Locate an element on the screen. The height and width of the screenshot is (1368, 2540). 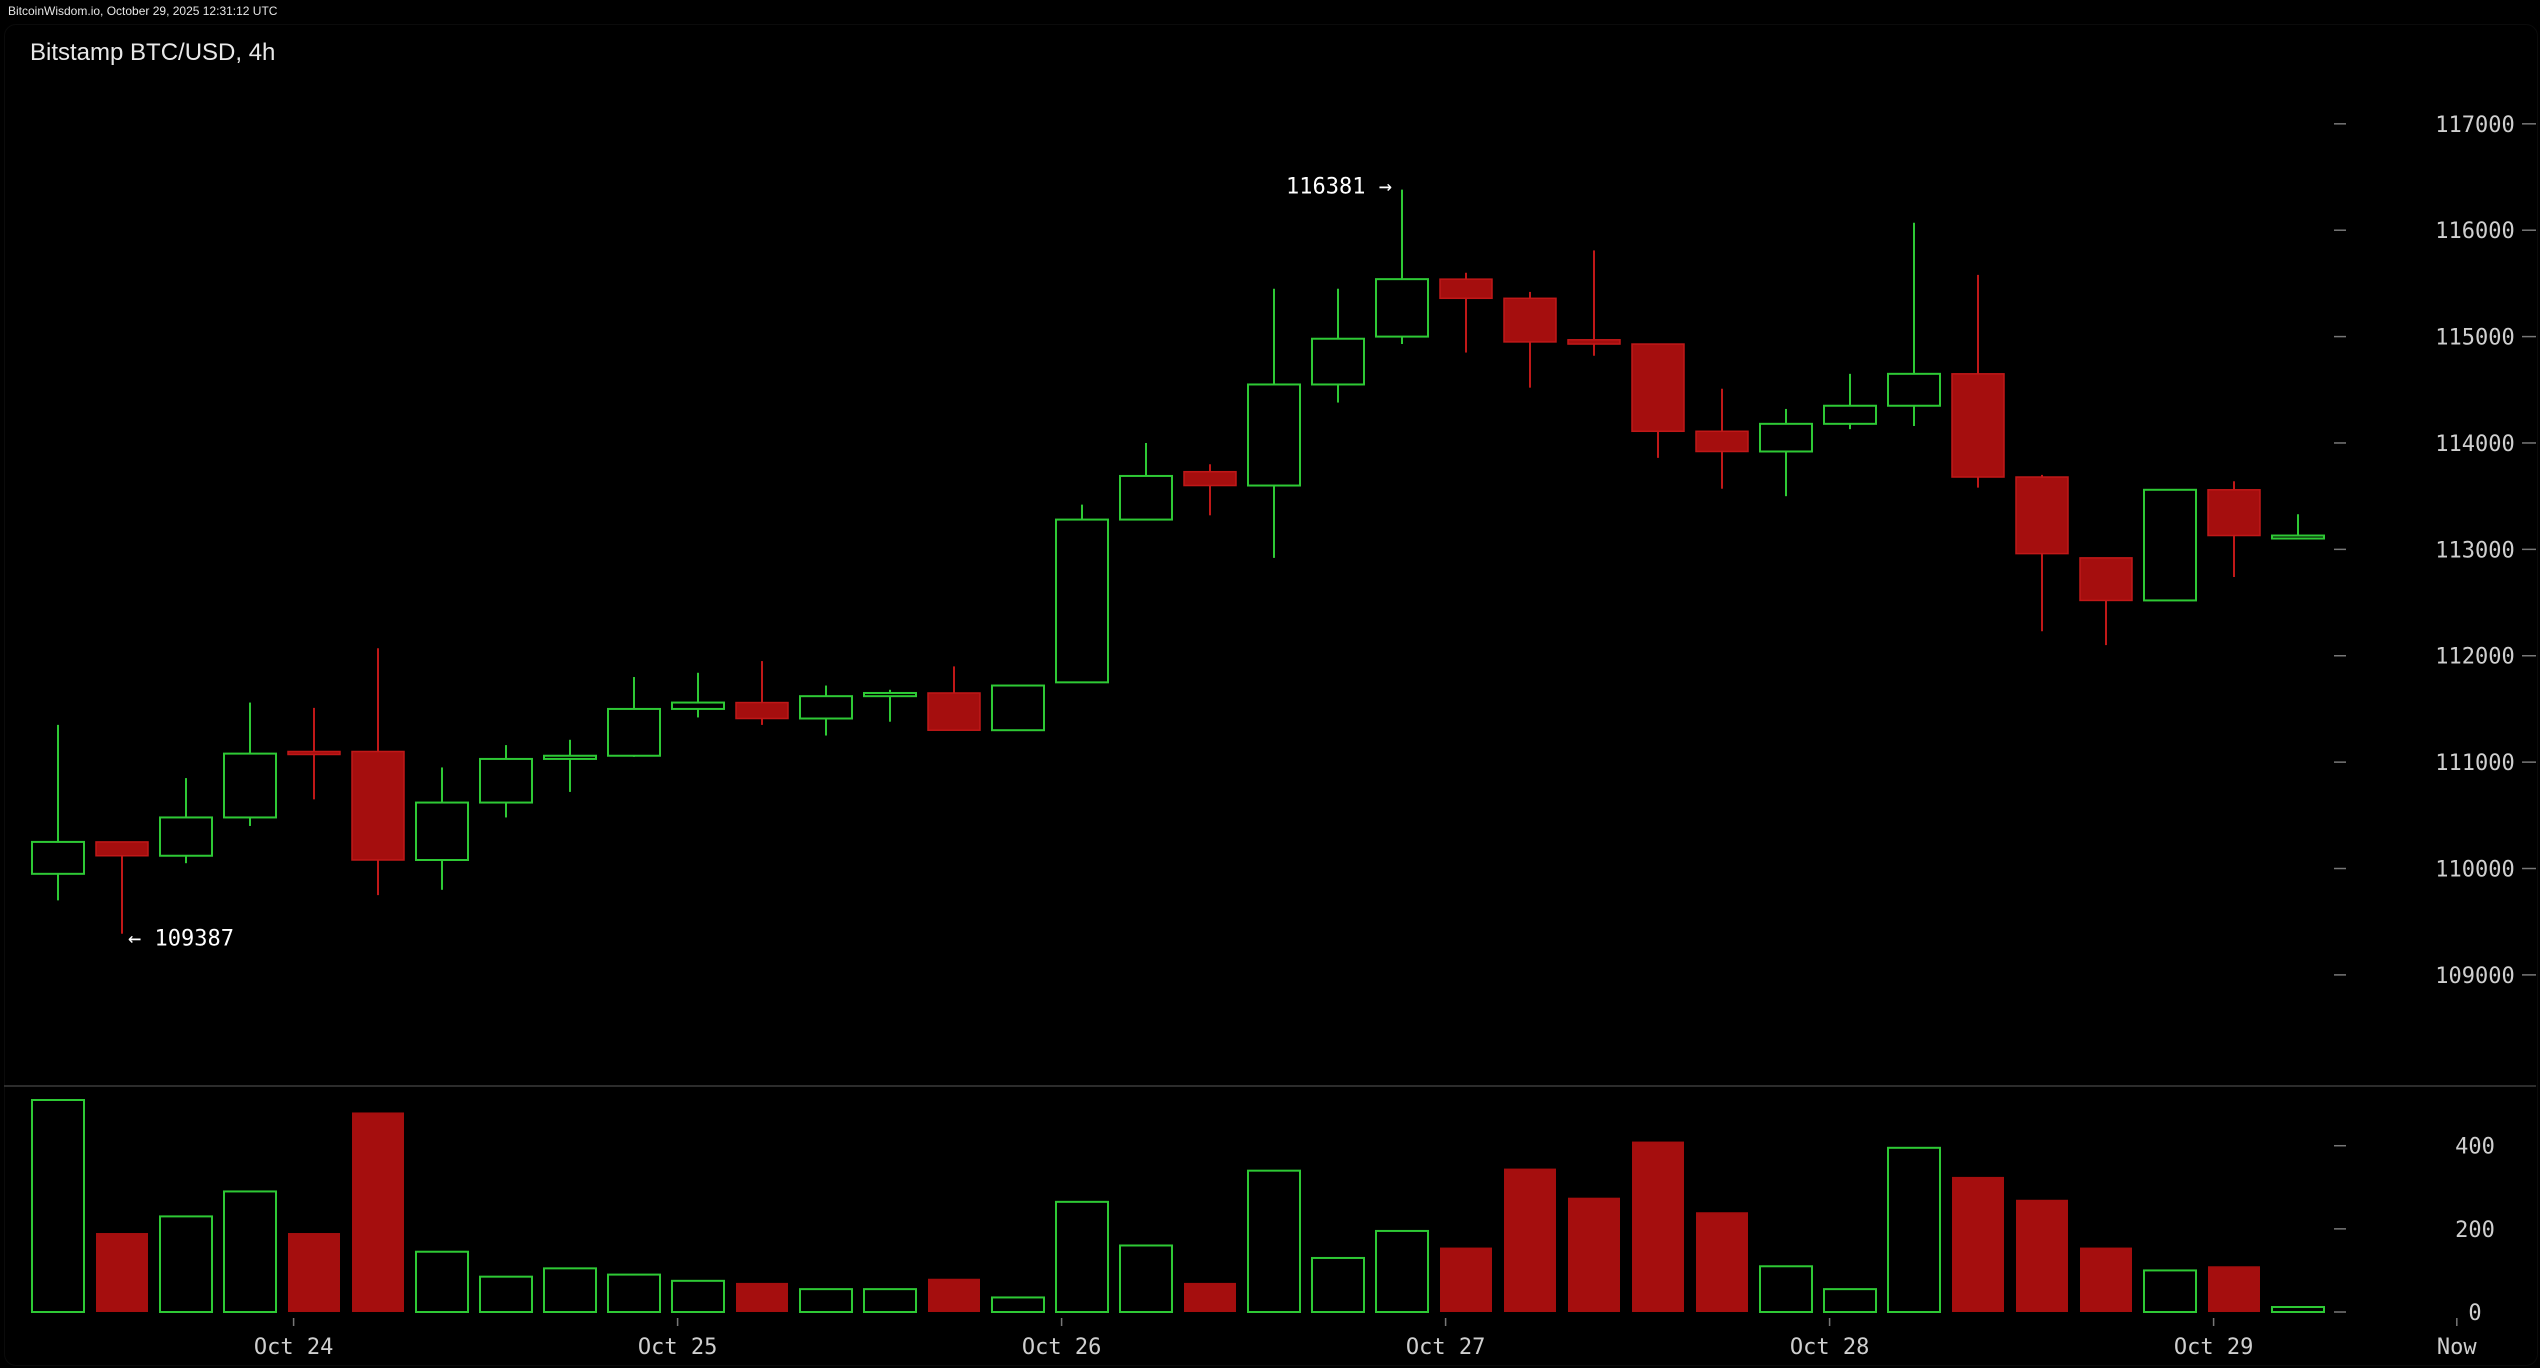
price-extreme-annotation: 116381 → is located at coordinates (1339, 187).